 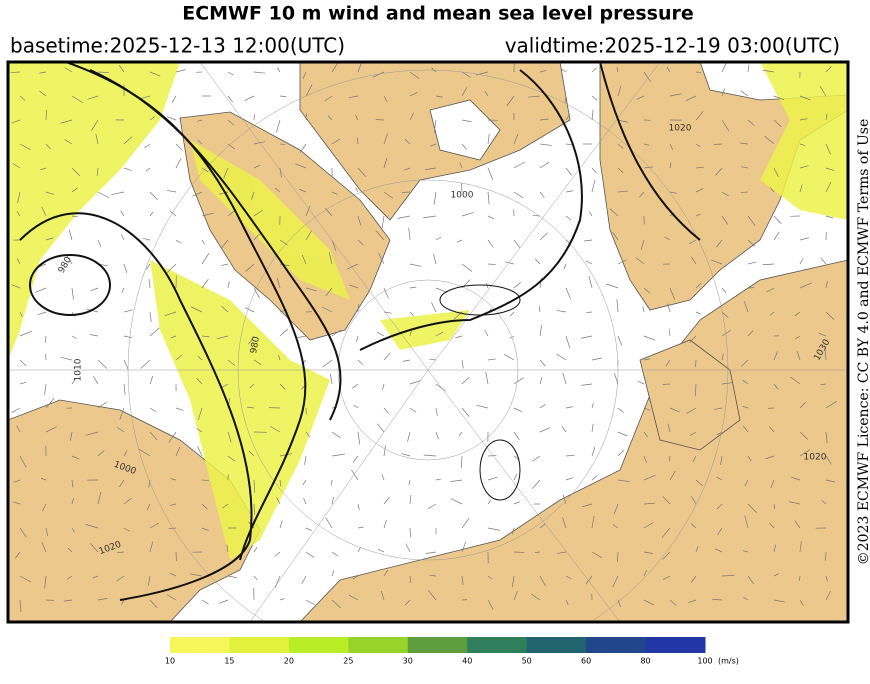 I want to click on contour-label: 1010, so click(x=79, y=369).